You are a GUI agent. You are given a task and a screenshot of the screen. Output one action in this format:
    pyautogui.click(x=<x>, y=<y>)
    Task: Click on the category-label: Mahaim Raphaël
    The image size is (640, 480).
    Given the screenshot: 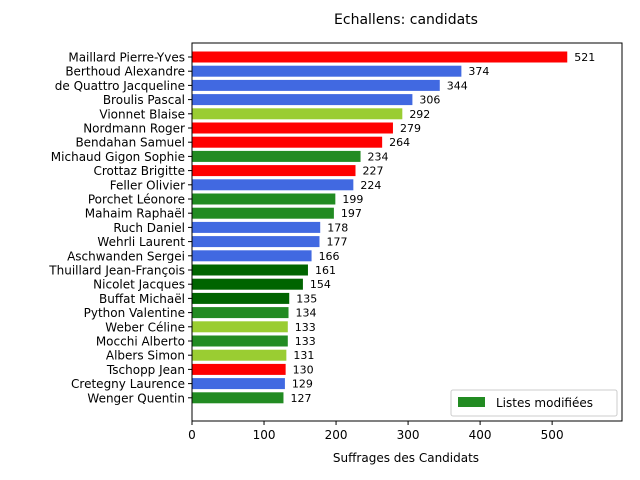 What is the action you would take?
    pyautogui.click(x=135, y=214)
    